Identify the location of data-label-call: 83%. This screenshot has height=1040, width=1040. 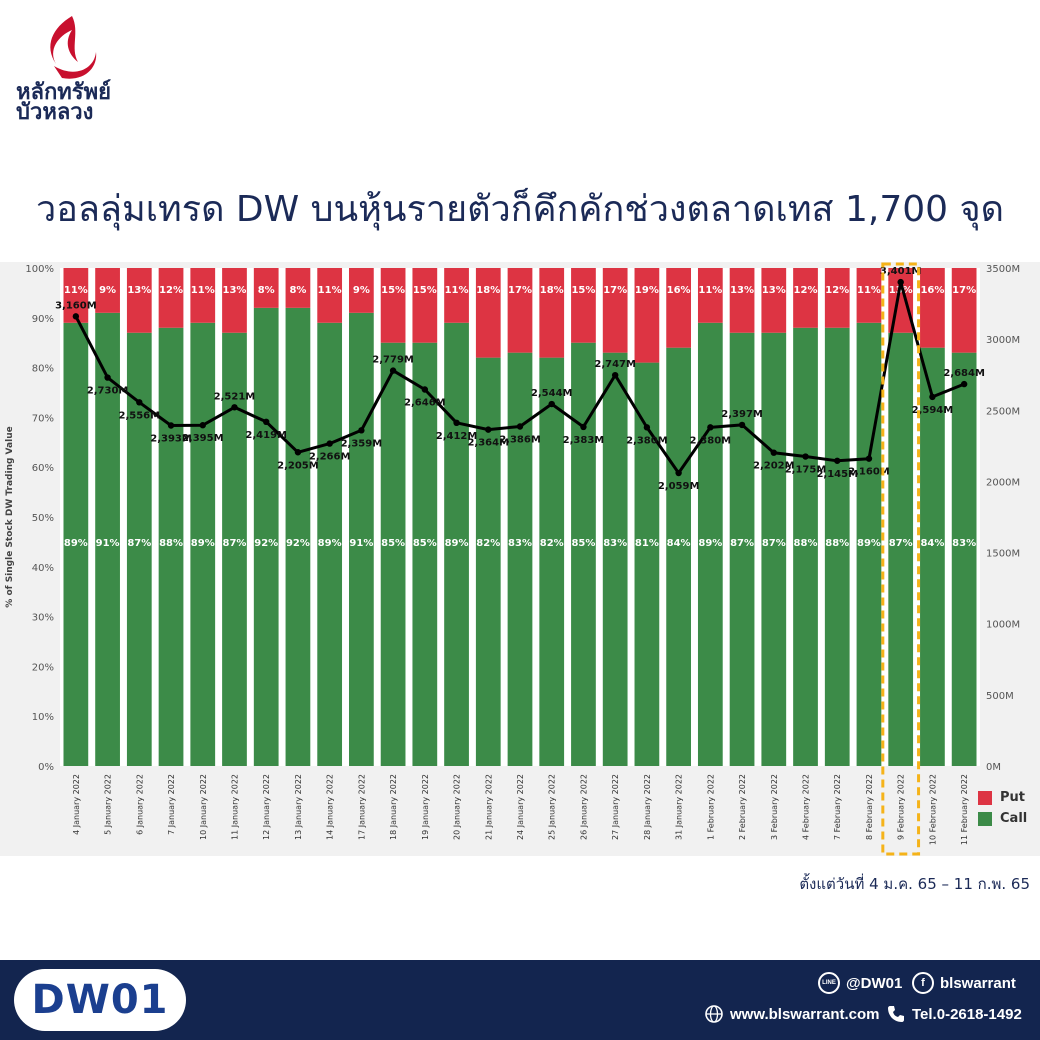
(615, 543).